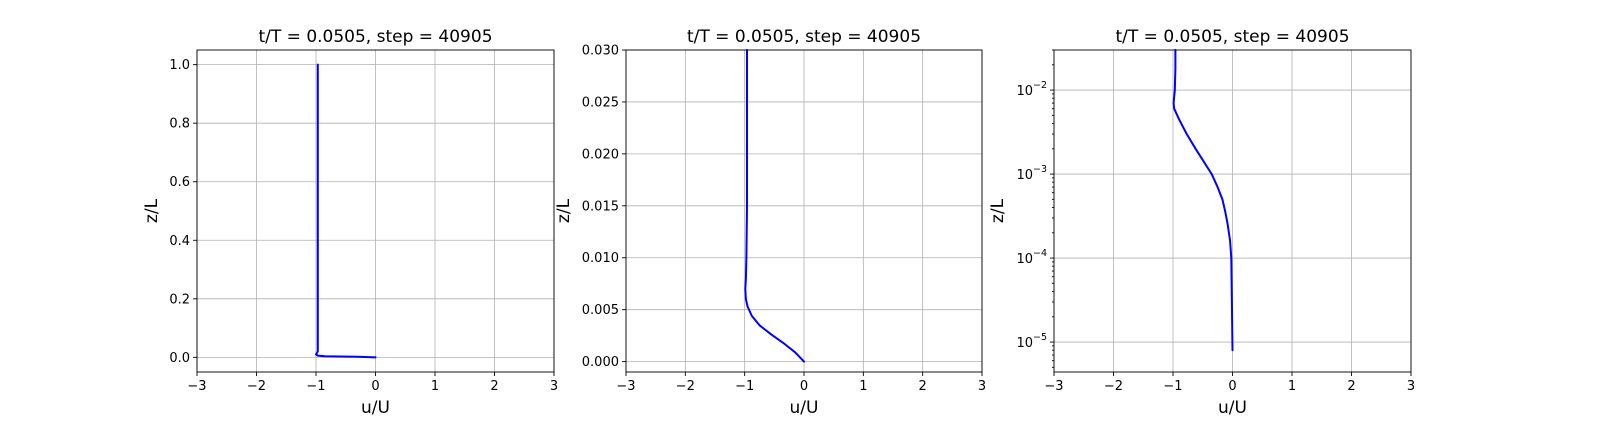 Image resolution: width=1600 pixels, height=425 pixels. Describe the element at coordinates (179, 182) in the screenshot. I see `y-tick-label: 0.6` at that location.